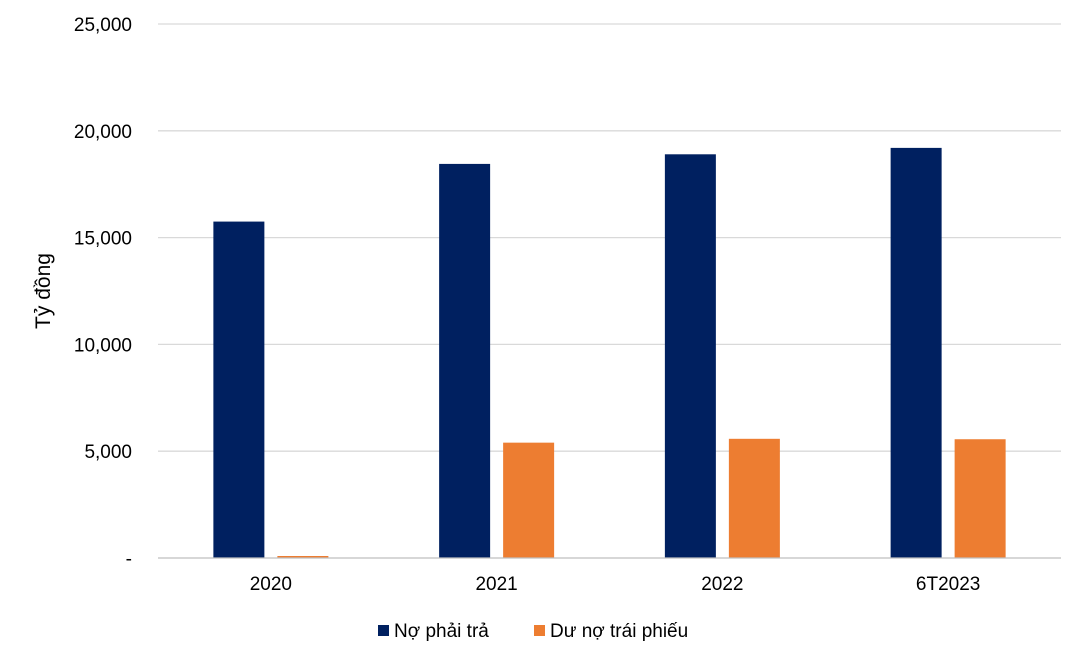  Describe the element at coordinates (103, 345) in the screenshot. I see `y-tick-label: 10,000` at that location.